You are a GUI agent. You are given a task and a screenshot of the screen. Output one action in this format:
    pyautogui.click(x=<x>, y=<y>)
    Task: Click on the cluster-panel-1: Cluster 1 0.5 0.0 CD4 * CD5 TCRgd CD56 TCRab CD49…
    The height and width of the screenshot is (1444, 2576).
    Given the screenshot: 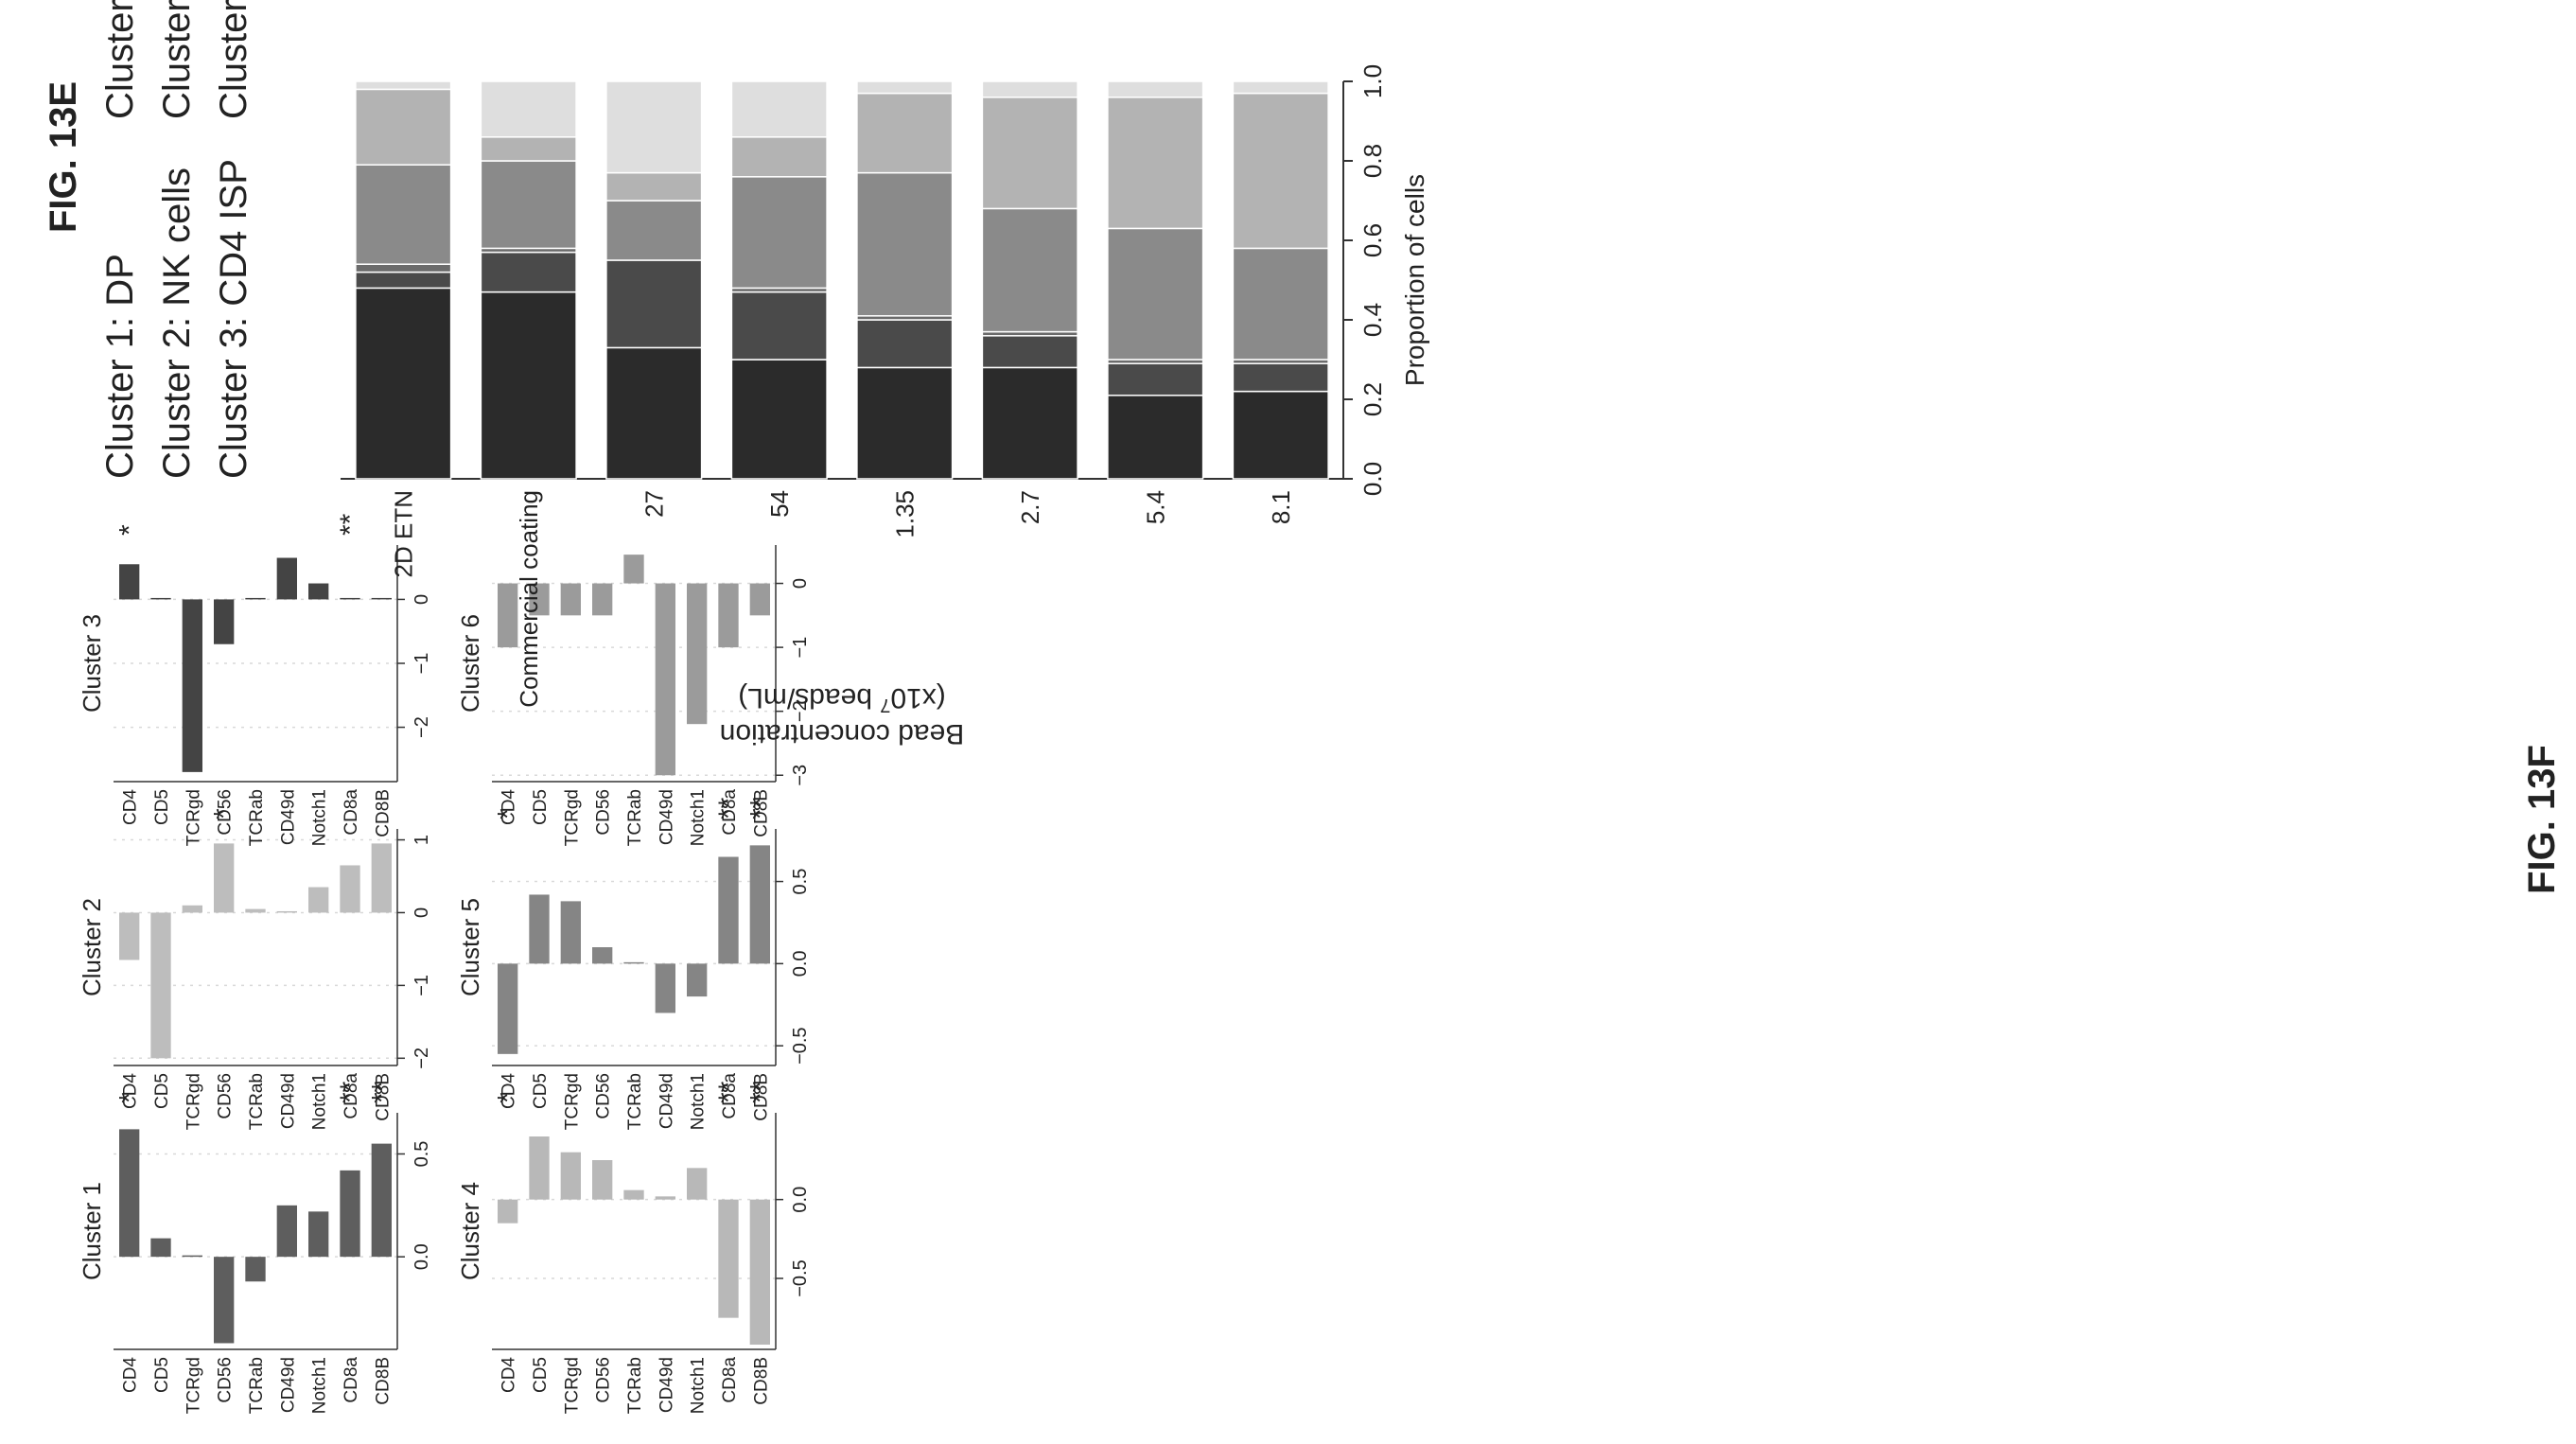 What is the action you would take?
    pyautogui.click(x=255, y=1247)
    